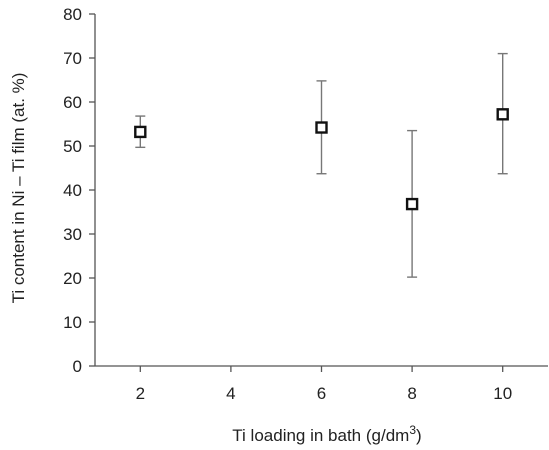 The image size is (549, 450). I want to click on x-axis-title-suffix: ), so click(419, 435).